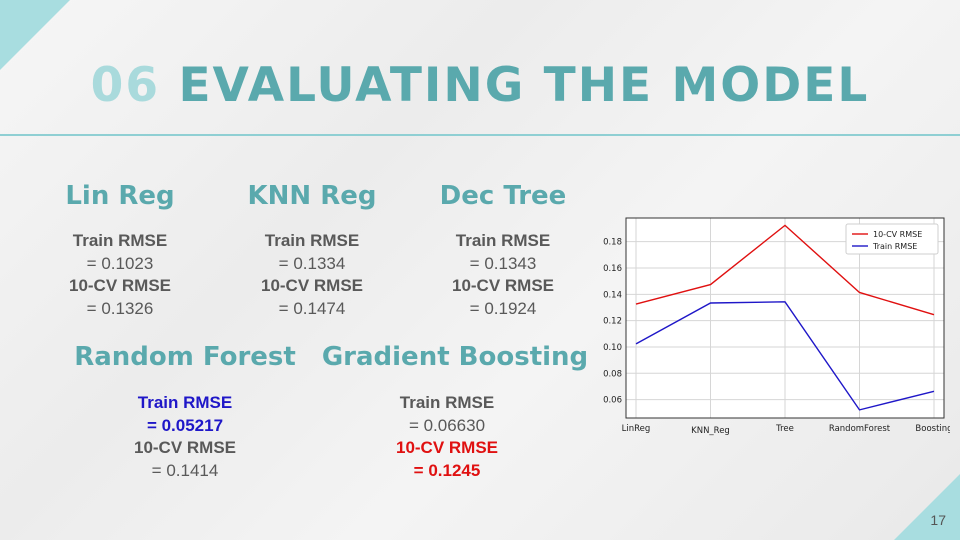 Image resolution: width=960 pixels, height=540 pixels. What do you see at coordinates (480, 135) in the screenshot?
I see `title-divider` at bounding box center [480, 135].